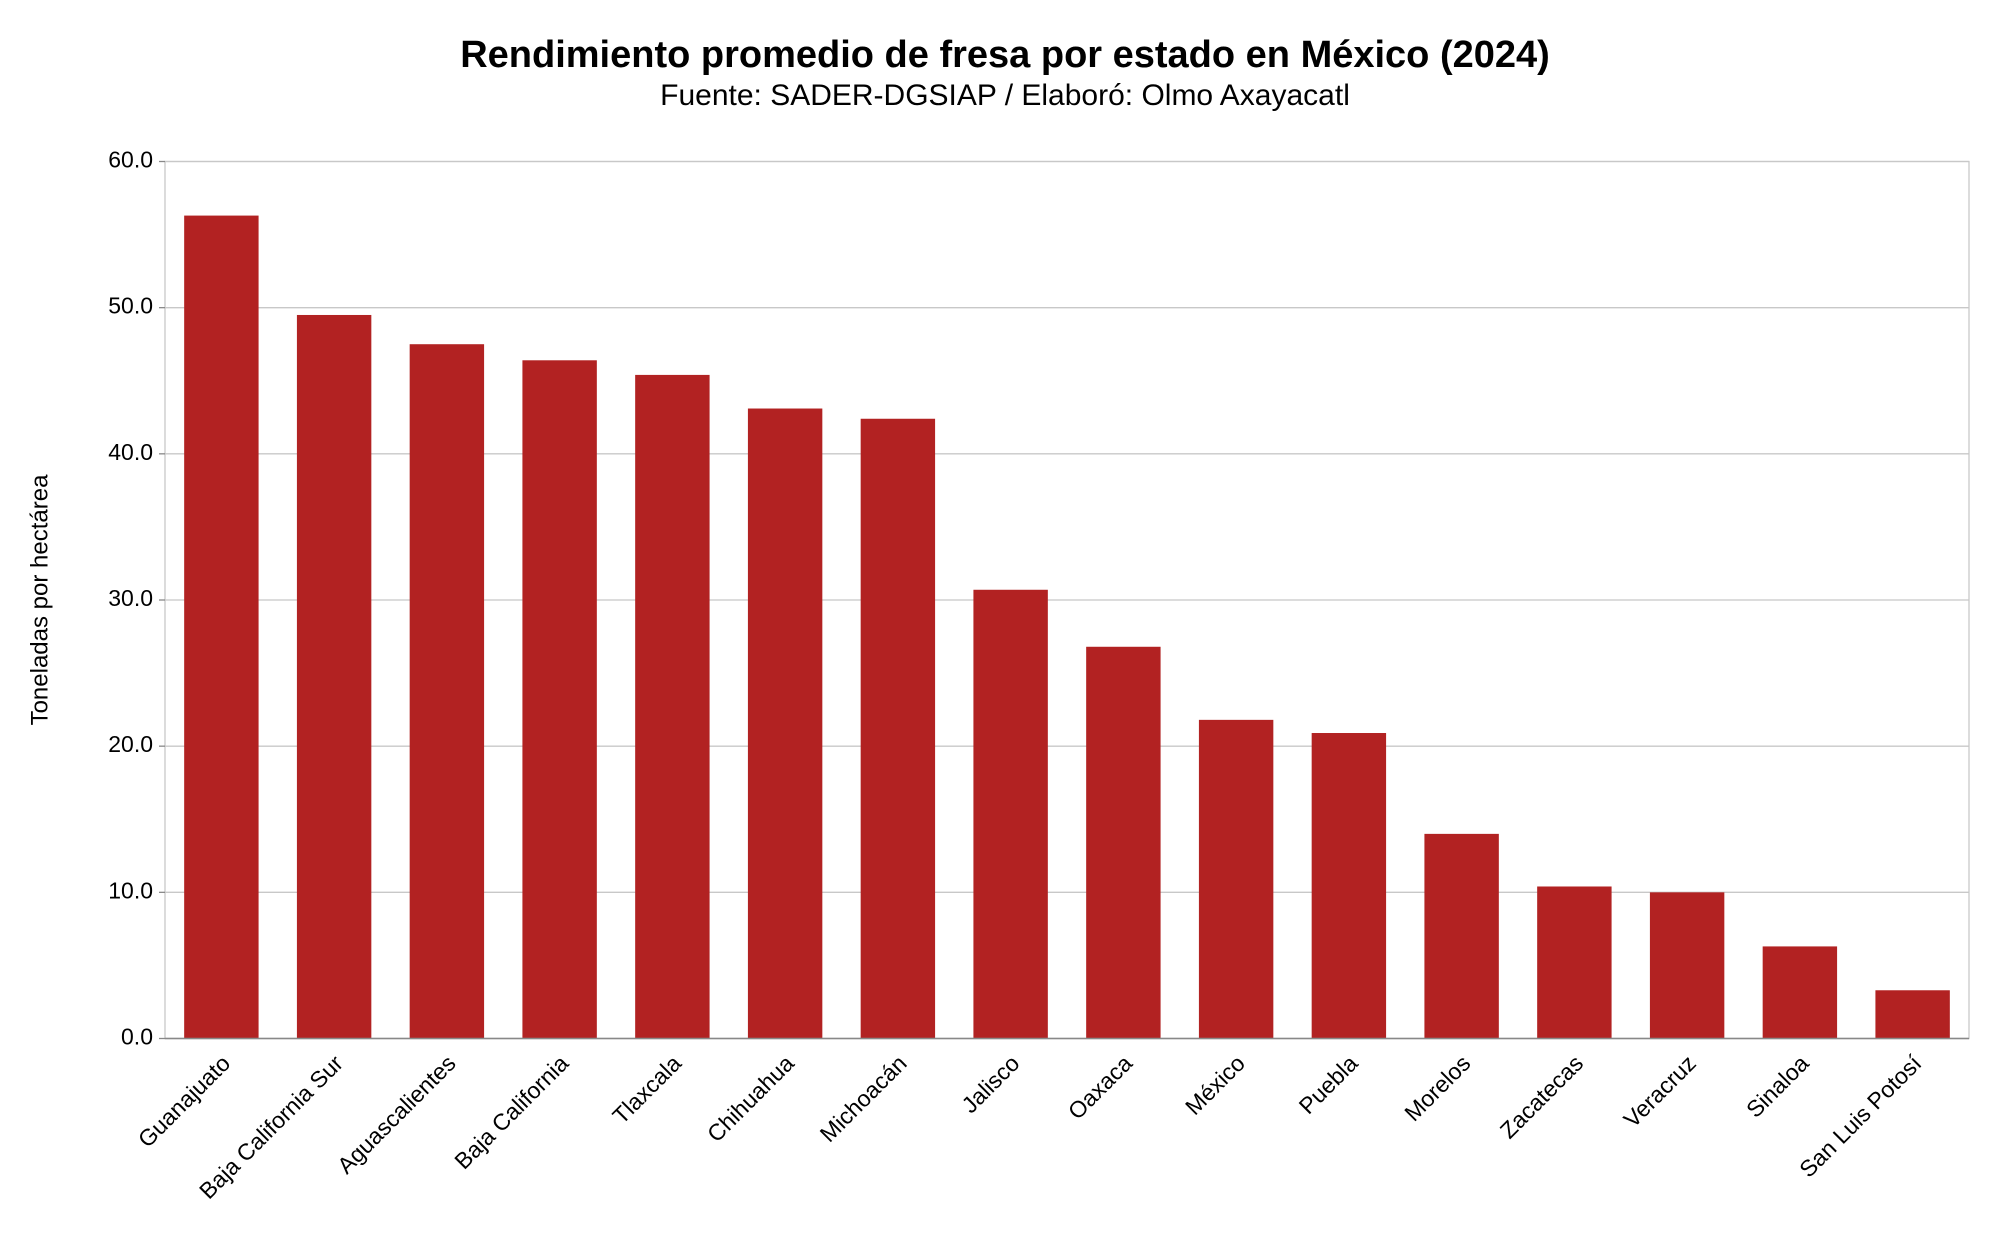 The height and width of the screenshot is (1249, 2000). I want to click on y-tick-label: 20.0, so click(130, 744).